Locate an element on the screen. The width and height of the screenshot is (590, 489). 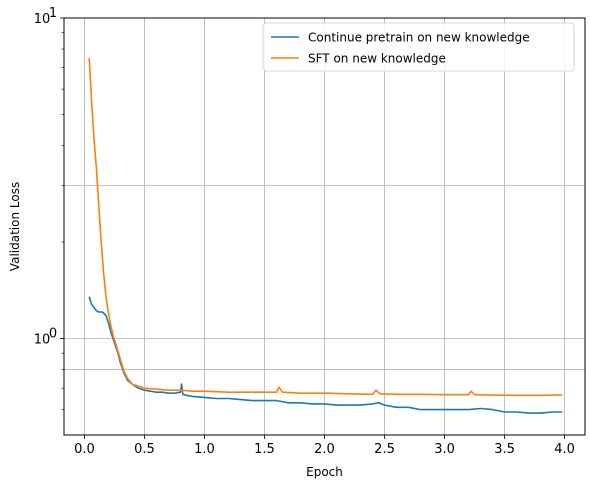
x-tick-label: 4.0 is located at coordinates (564, 449).